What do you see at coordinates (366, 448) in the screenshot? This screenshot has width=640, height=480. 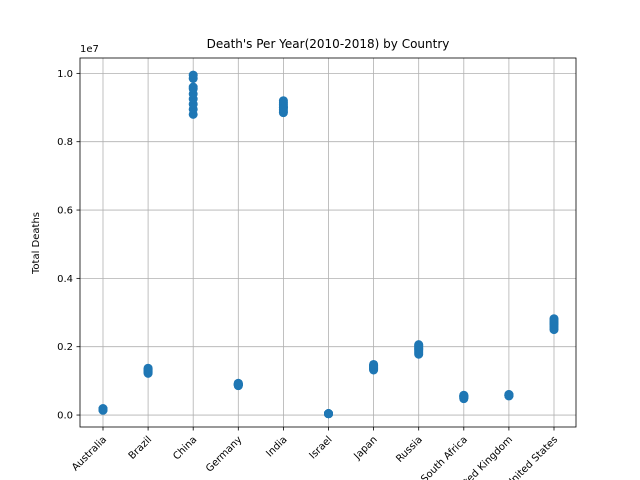 I see `x-tick-label: Japan` at bounding box center [366, 448].